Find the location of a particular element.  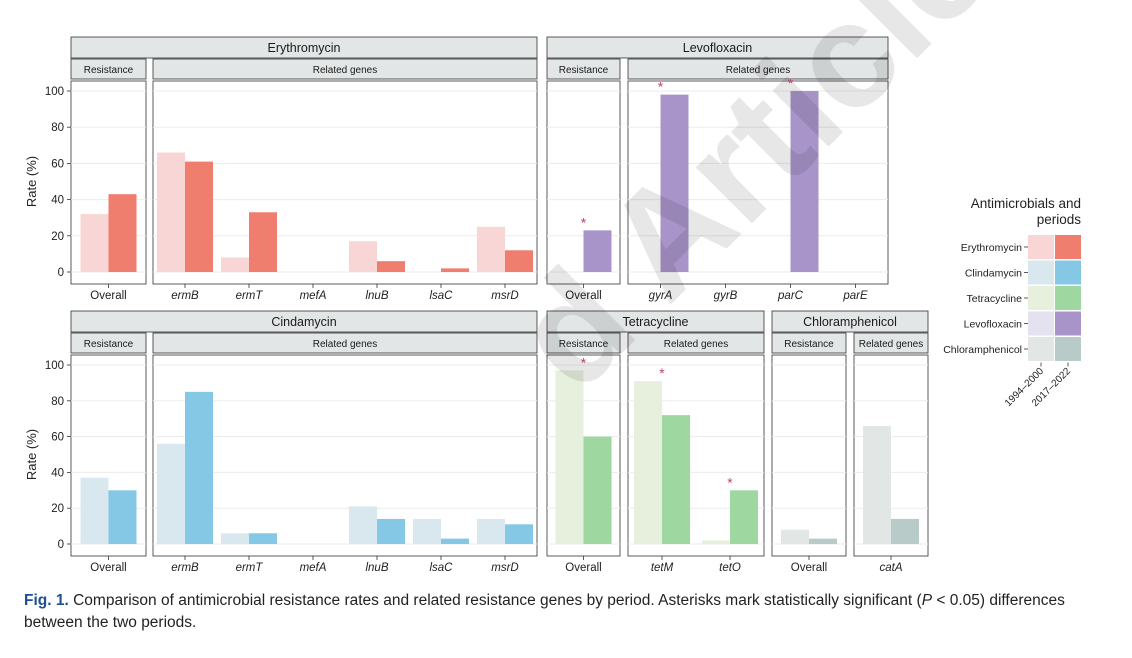

x-tick-label-levofloxacin-related-genes-pare: parE is located at coordinates (855, 296).